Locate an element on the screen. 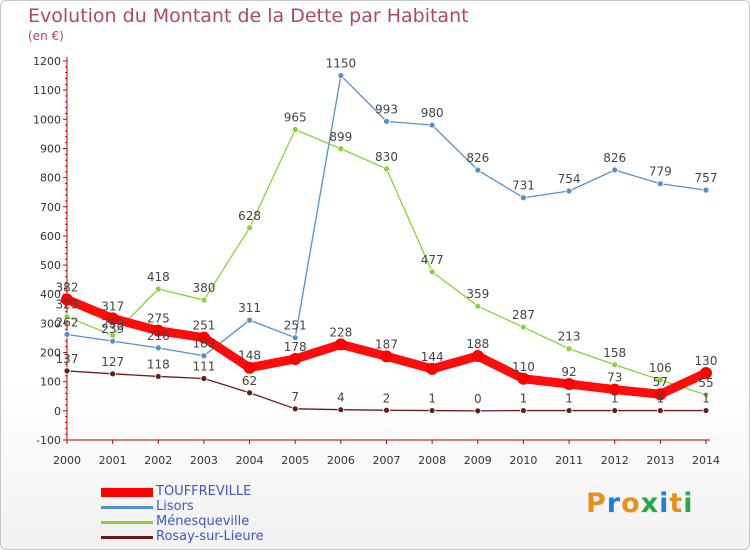  data-label: 993 is located at coordinates (386, 109).